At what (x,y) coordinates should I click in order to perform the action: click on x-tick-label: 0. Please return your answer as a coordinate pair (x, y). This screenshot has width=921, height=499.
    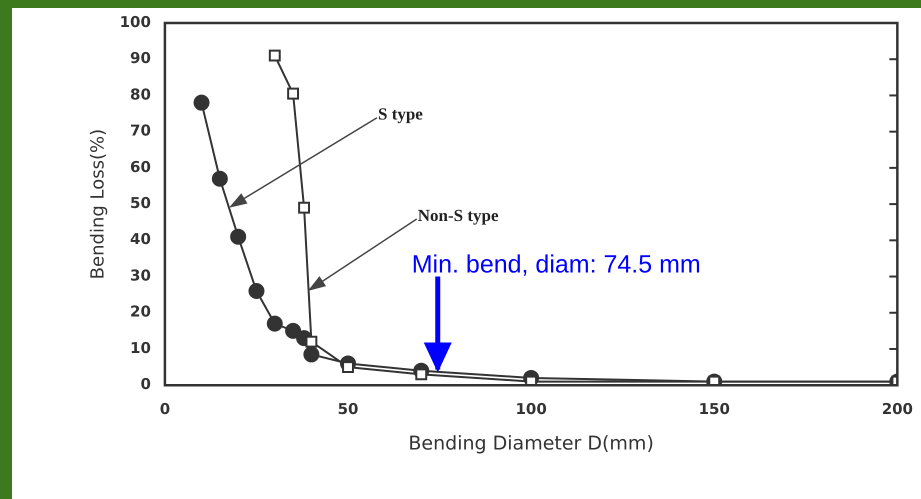
    Looking at the image, I should click on (165, 409).